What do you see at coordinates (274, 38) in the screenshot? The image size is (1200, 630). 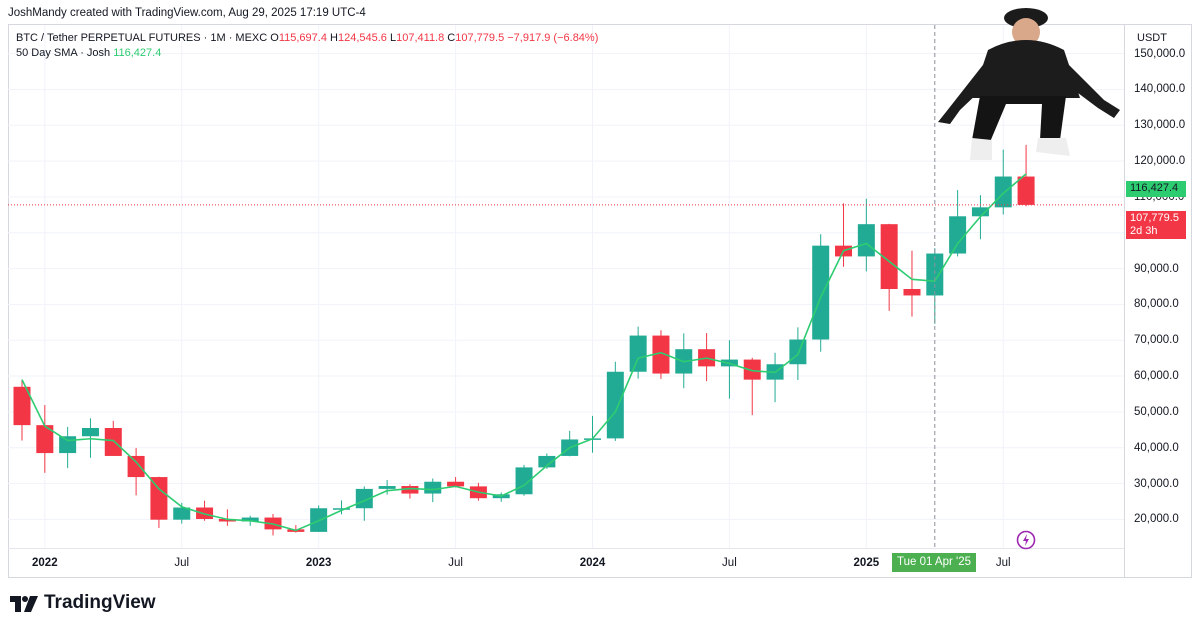 I see `legend-open-label: O` at bounding box center [274, 38].